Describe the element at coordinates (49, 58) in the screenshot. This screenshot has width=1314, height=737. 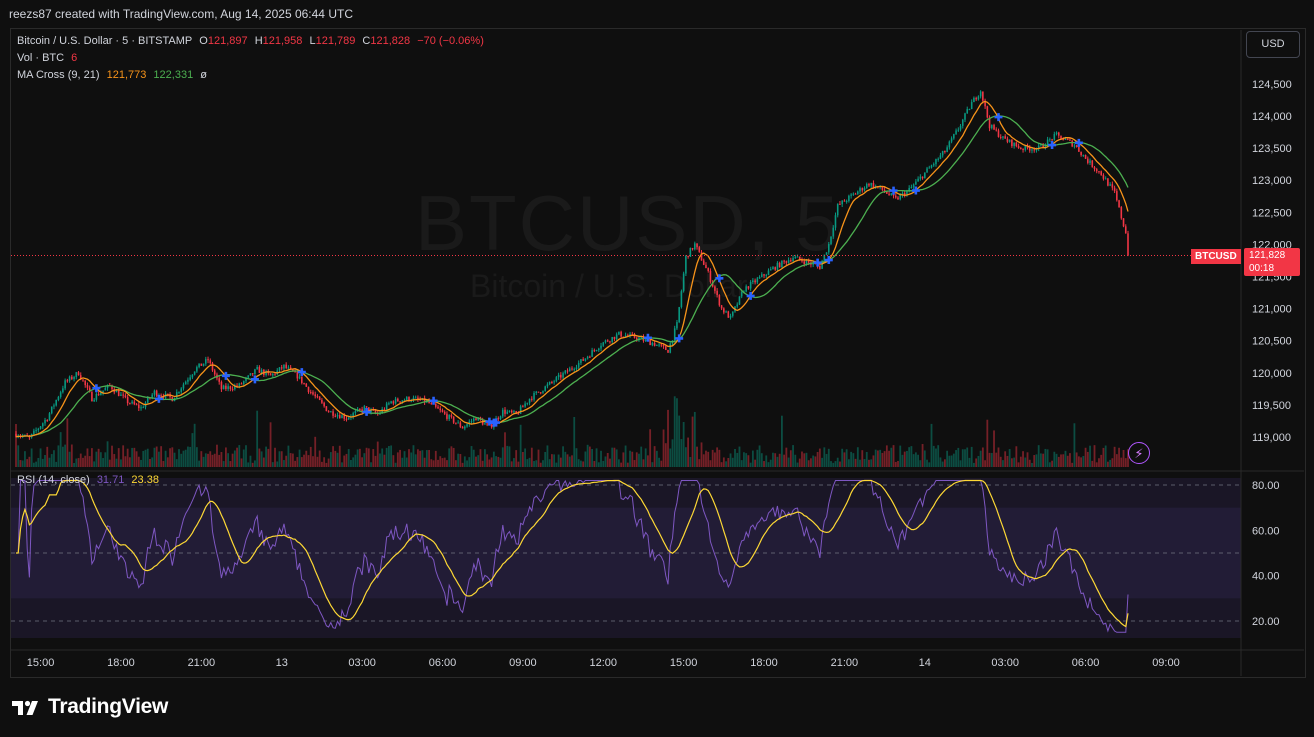
I see `volume-legend: Vol · BTC 6` at that location.